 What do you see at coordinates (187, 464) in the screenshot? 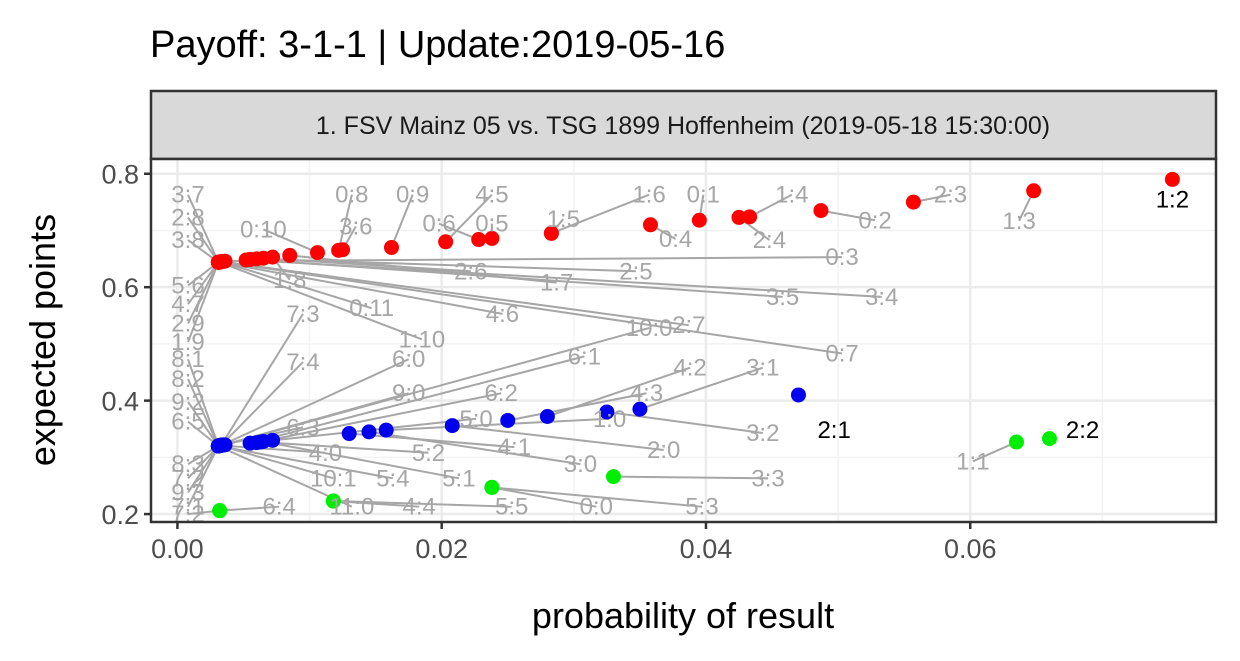
I see `point-label: 8:3` at bounding box center [187, 464].